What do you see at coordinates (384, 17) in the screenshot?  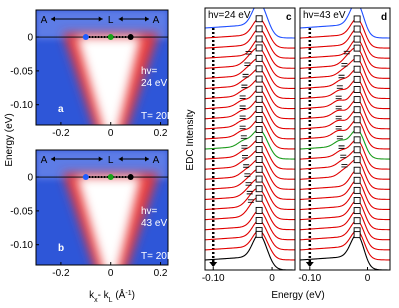 I see `panel-letter: d` at bounding box center [384, 17].